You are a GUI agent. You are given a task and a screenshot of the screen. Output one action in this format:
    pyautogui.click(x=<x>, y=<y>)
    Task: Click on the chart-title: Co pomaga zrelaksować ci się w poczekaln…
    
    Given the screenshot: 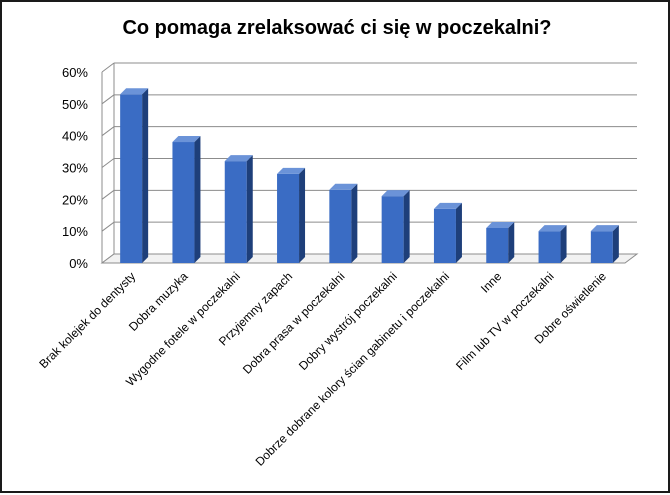 What is the action you would take?
    pyautogui.click(x=337, y=28)
    